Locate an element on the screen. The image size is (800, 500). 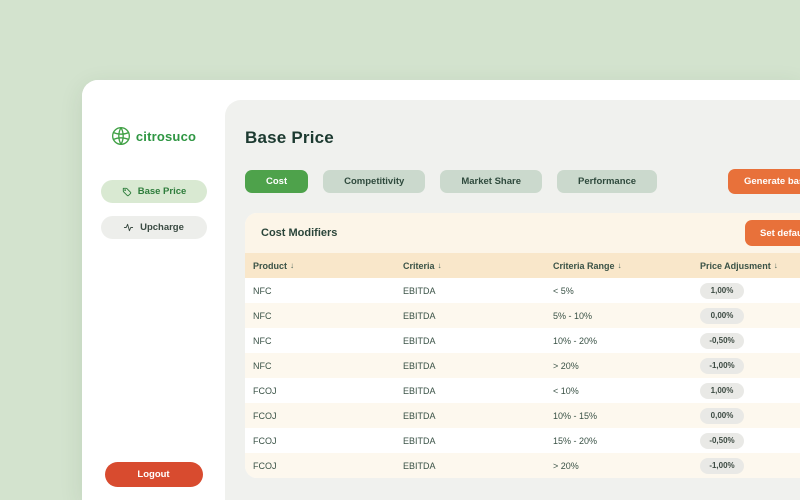
set-default-button: Set default is located at coordinates (772, 233).